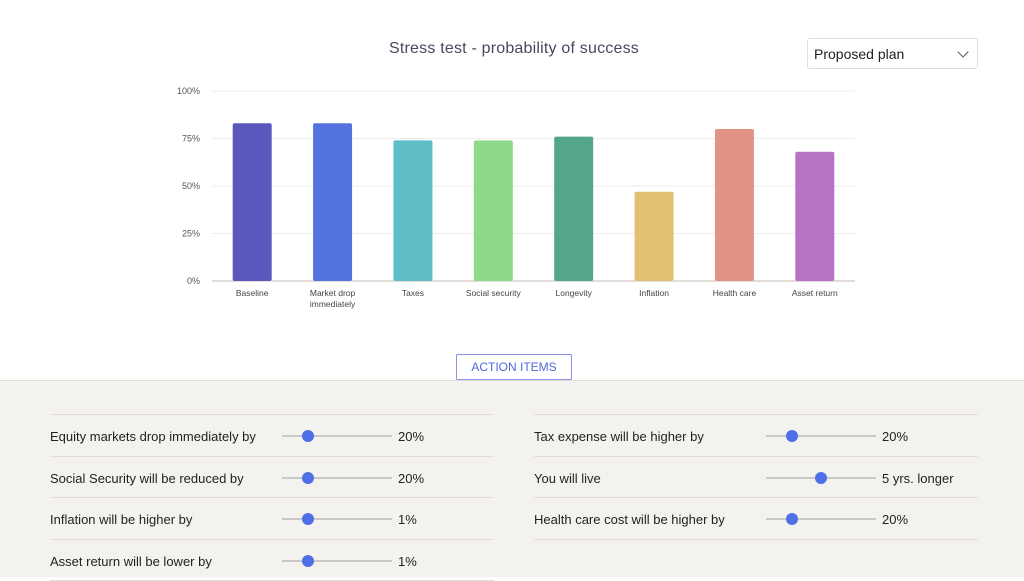 The height and width of the screenshot is (581, 1024). What do you see at coordinates (815, 293) in the screenshot?
I see `x-category-label: Asset return` at bounding box center [815, 293].